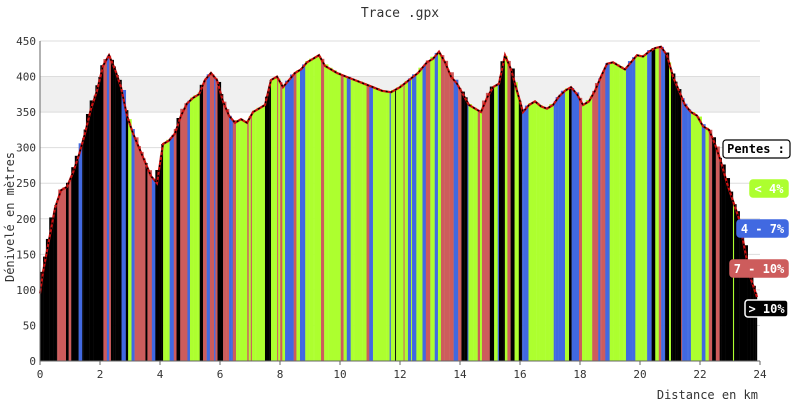 This screenshot has height=404, width=800. What do you see at coordinates (759, 269) in the screenshot?
I see `legend-label: 7 - 10%` at bounding box center [759, 269].